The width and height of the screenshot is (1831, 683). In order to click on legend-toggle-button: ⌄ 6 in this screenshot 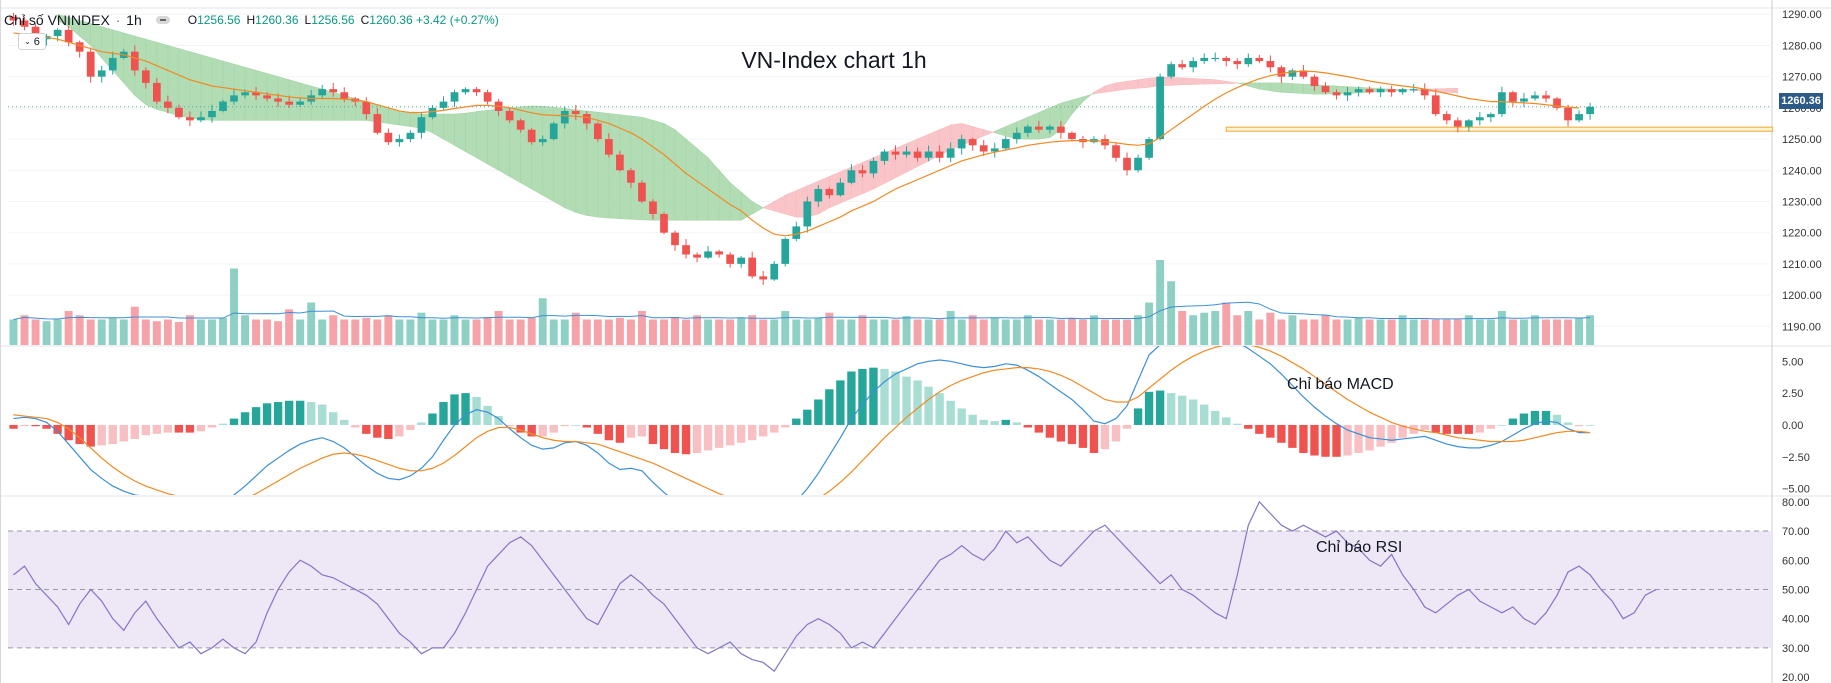, I will do `click(32, 41)`.